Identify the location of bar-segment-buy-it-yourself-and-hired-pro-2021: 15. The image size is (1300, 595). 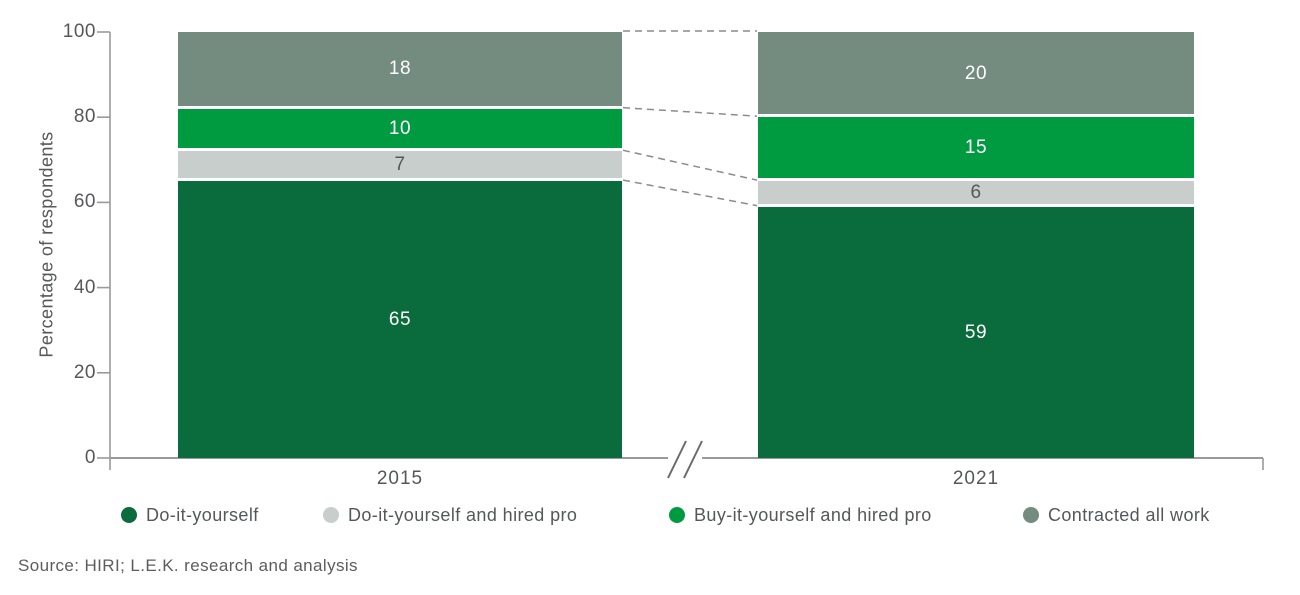
(976, 149).